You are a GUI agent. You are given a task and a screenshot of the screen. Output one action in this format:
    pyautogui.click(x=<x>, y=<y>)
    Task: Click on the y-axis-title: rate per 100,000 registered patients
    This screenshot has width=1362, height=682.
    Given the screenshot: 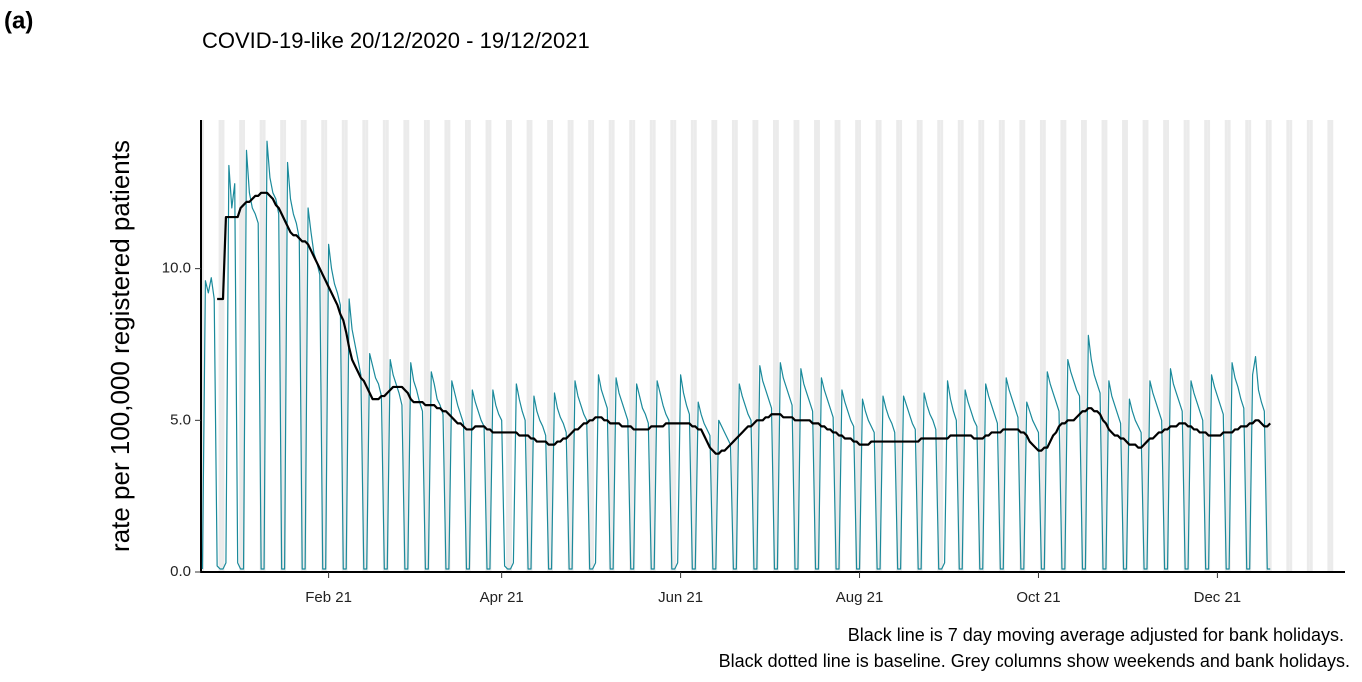 What is the action you would take?
    pyautogui.click(x=120, y=346)
    